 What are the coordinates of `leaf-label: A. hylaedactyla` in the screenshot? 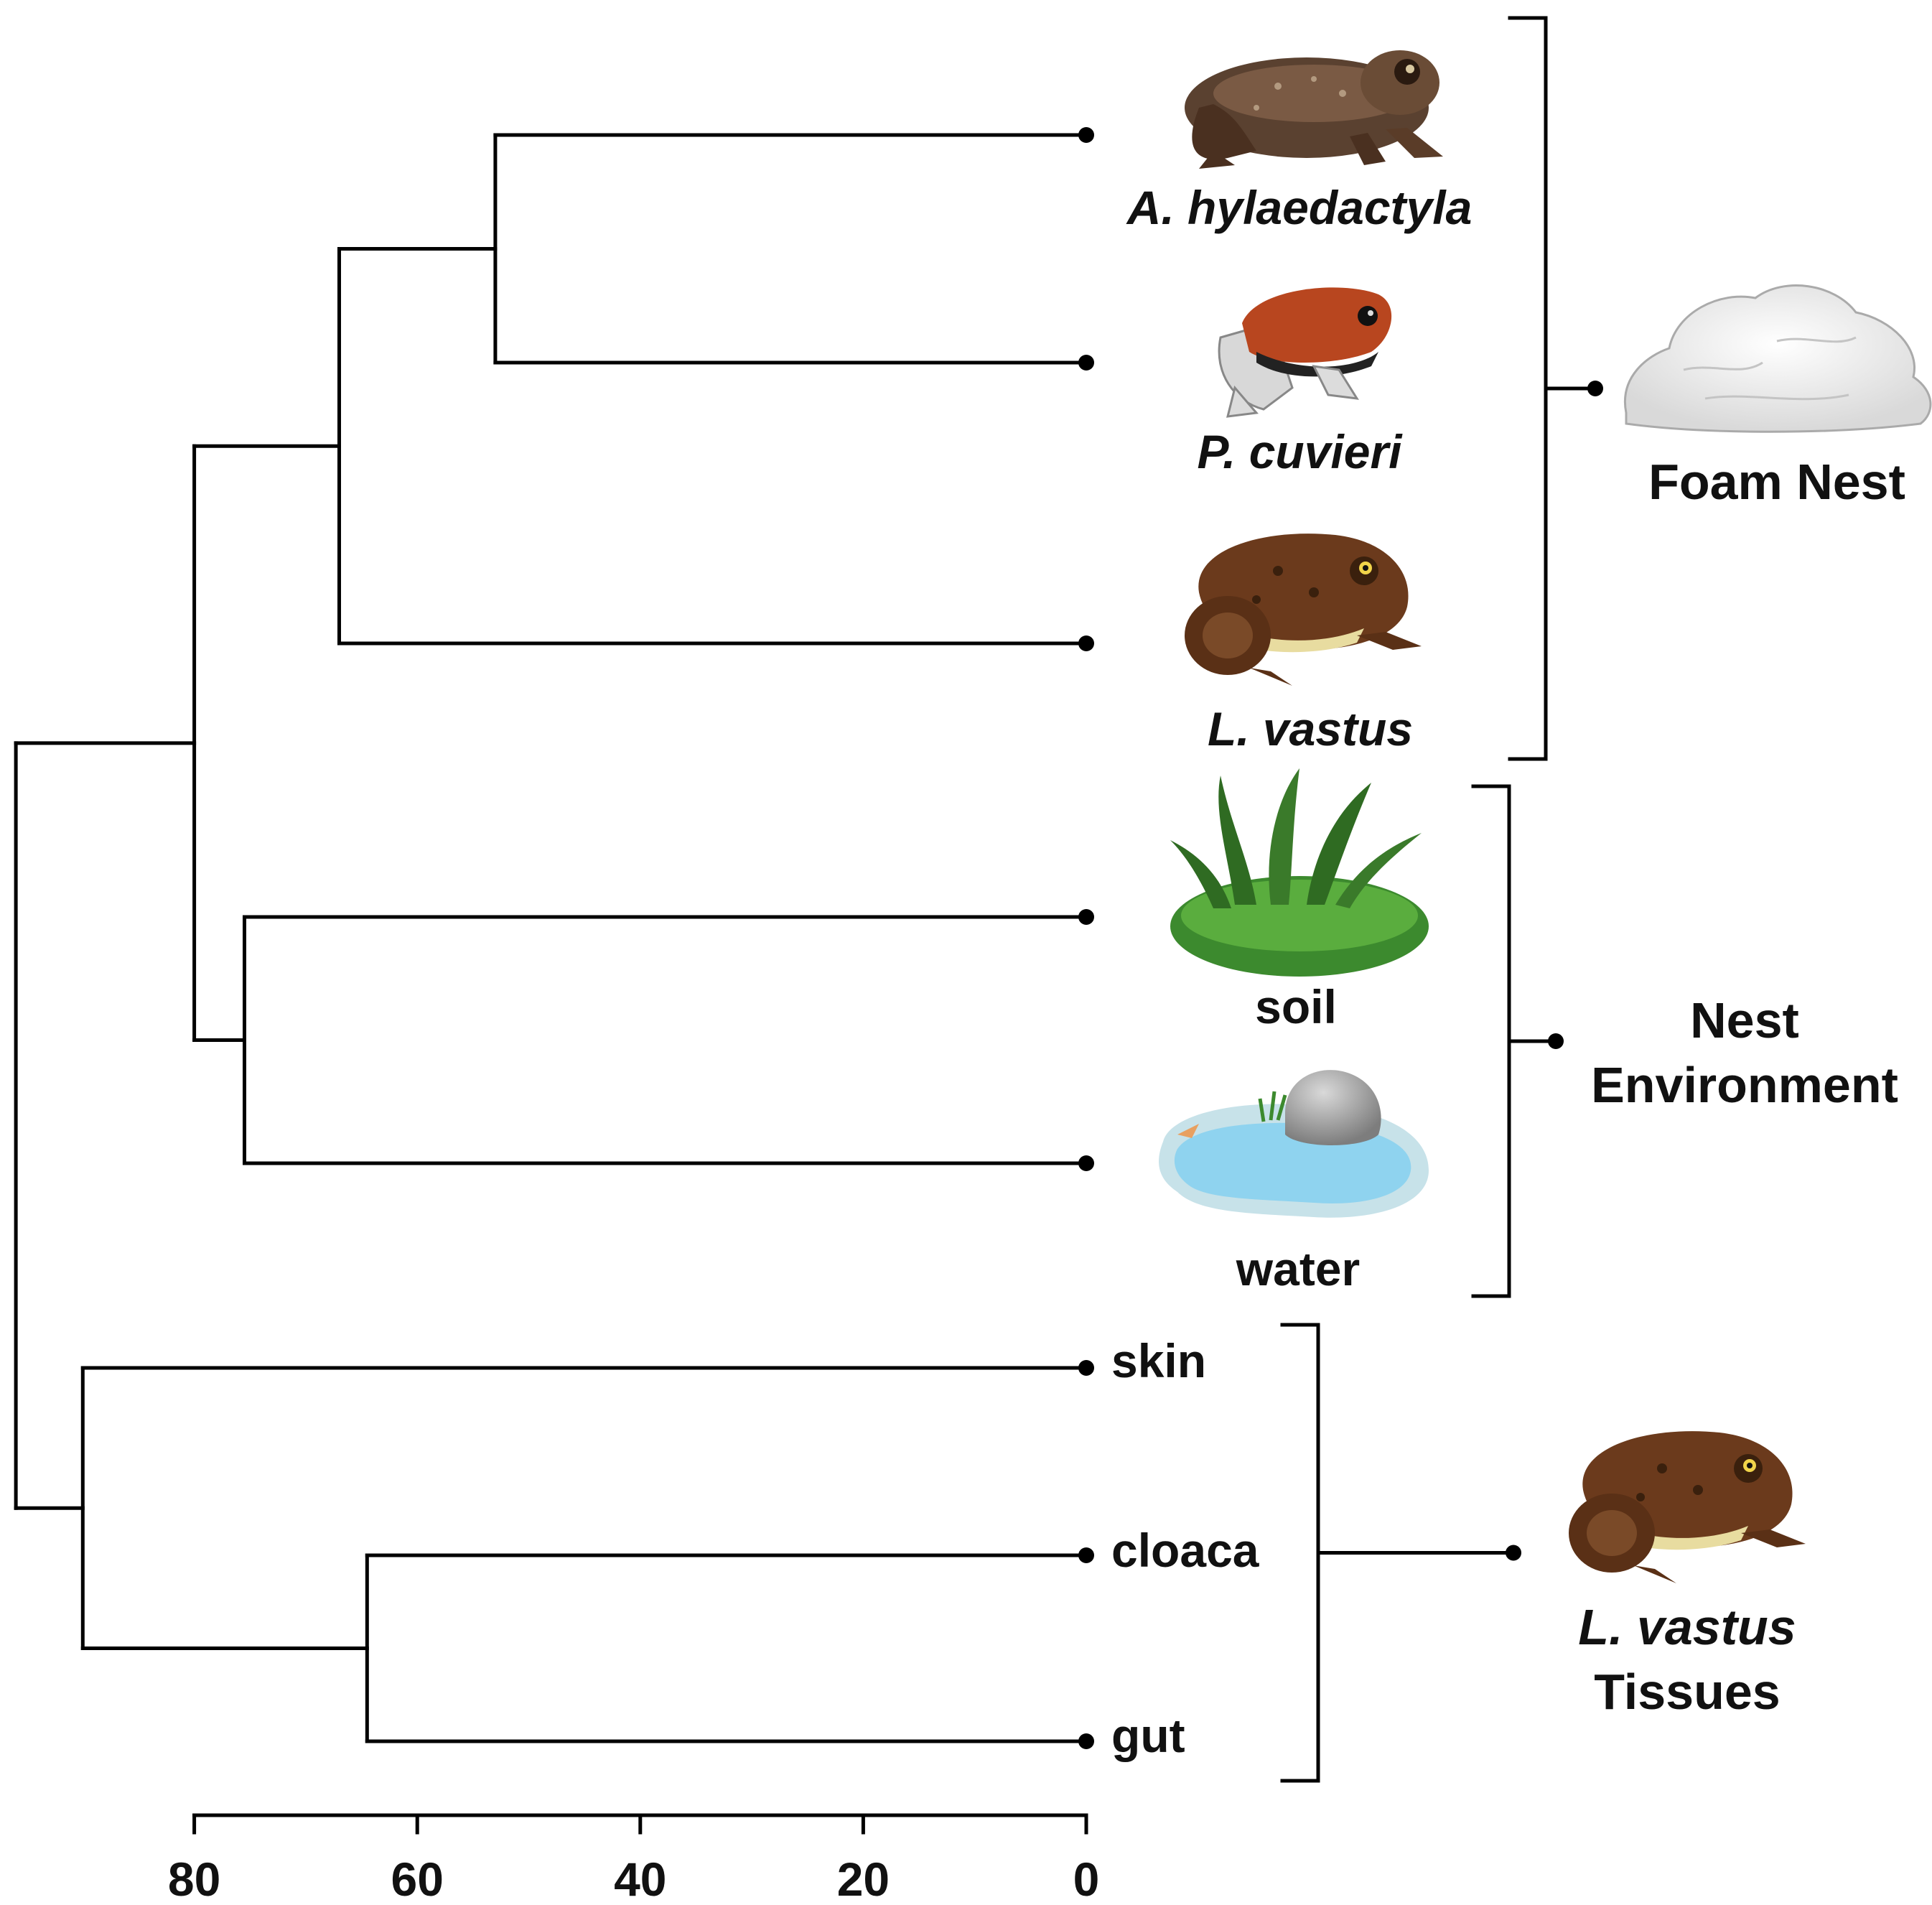 It's located at (1299, 208).